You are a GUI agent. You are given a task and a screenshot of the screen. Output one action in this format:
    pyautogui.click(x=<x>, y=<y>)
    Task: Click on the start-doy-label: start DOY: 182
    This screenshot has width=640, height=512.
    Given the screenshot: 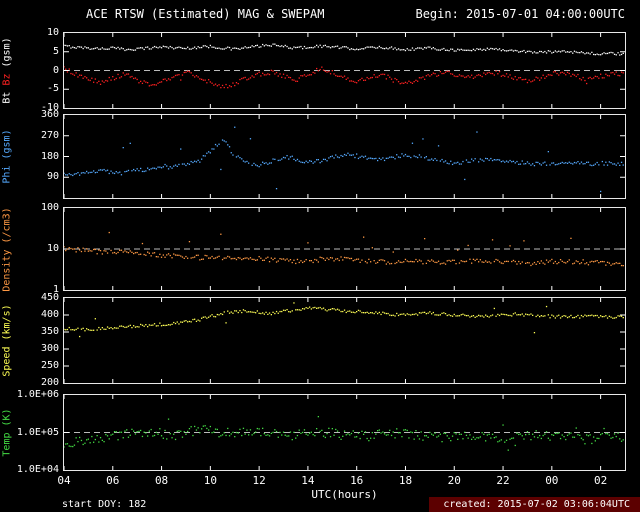 What is the action you would take?
    pyautogui.click(x=104, y=504)
    